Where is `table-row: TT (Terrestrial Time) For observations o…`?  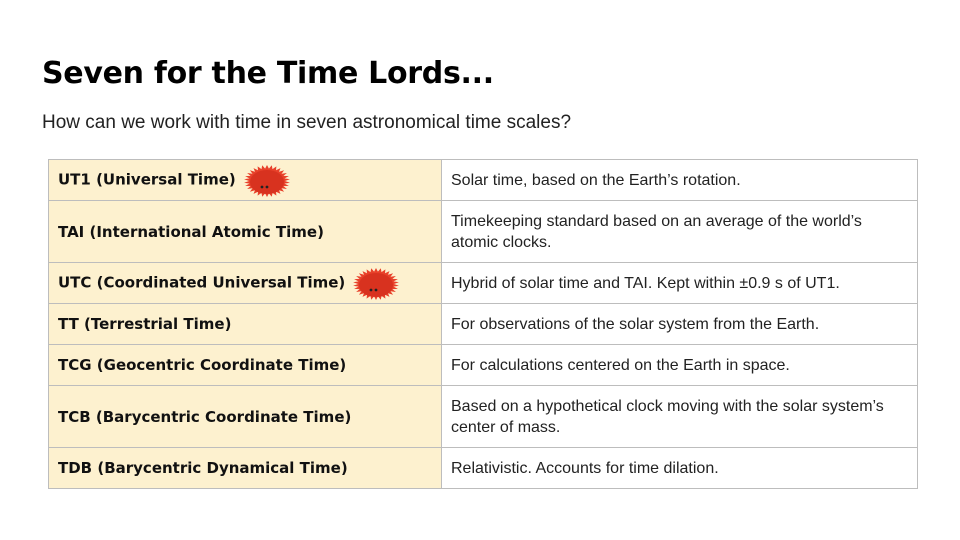
table-row: TT (Terrestrial Time) For observations o… is located at coordinates (483, 324).